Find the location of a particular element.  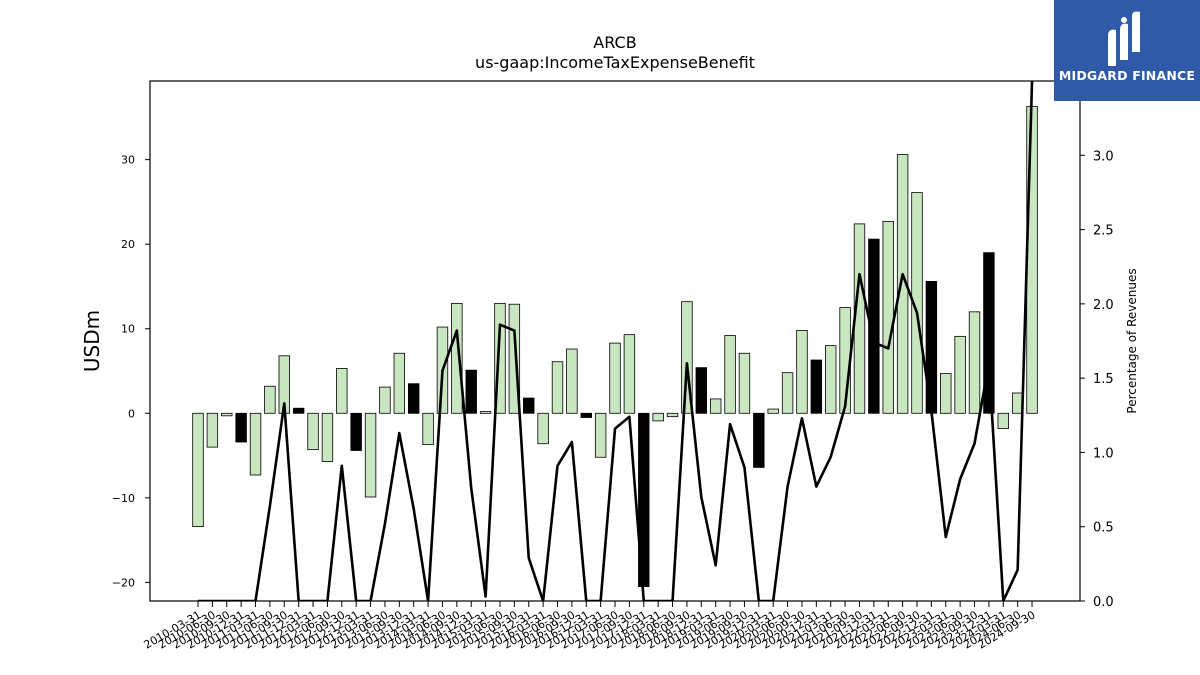

y-right-tick-label: 0.0 is located at coordinates (1103, 602).